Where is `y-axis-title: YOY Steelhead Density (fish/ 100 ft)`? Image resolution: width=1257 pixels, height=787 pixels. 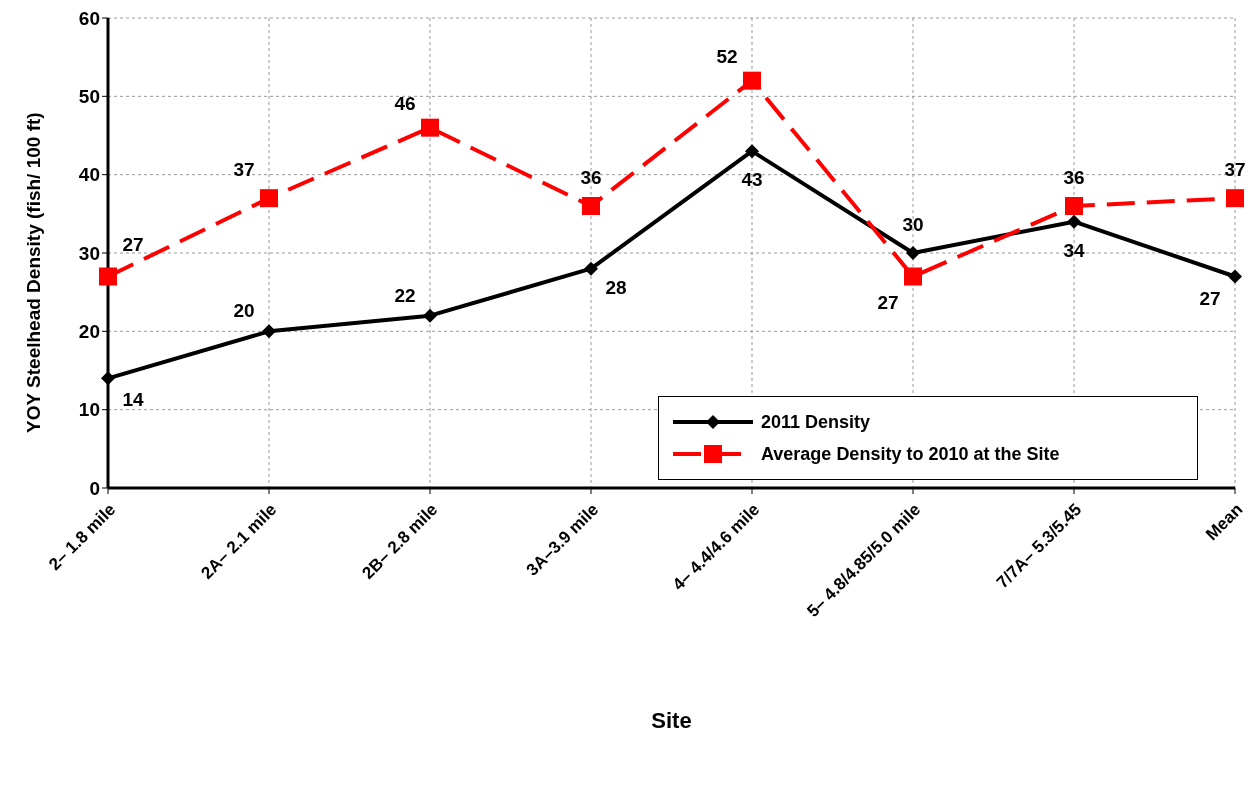 y-axis-title: YOY Steelhead Density (fish/ 100 ft) is located at coordinates (33, 272).